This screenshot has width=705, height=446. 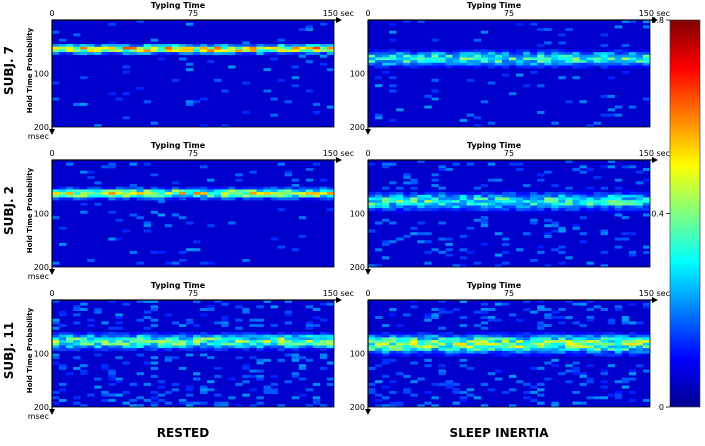 What do you see at coordinates (655, 300) in the screenshot?
I see `x-axis-arrow` at bounding box center [655, 300].